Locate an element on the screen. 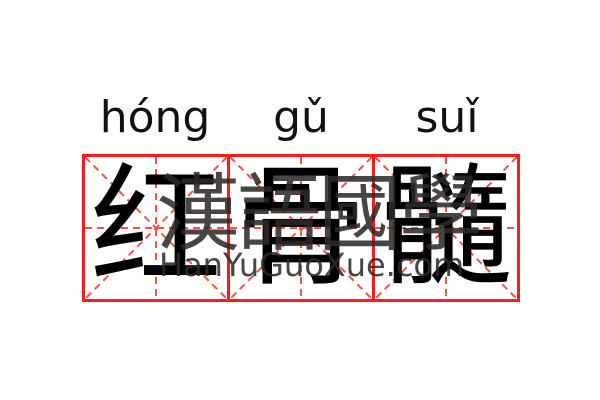  tian-zi-ge-box: 髓 is located at coordinates (444, 228).